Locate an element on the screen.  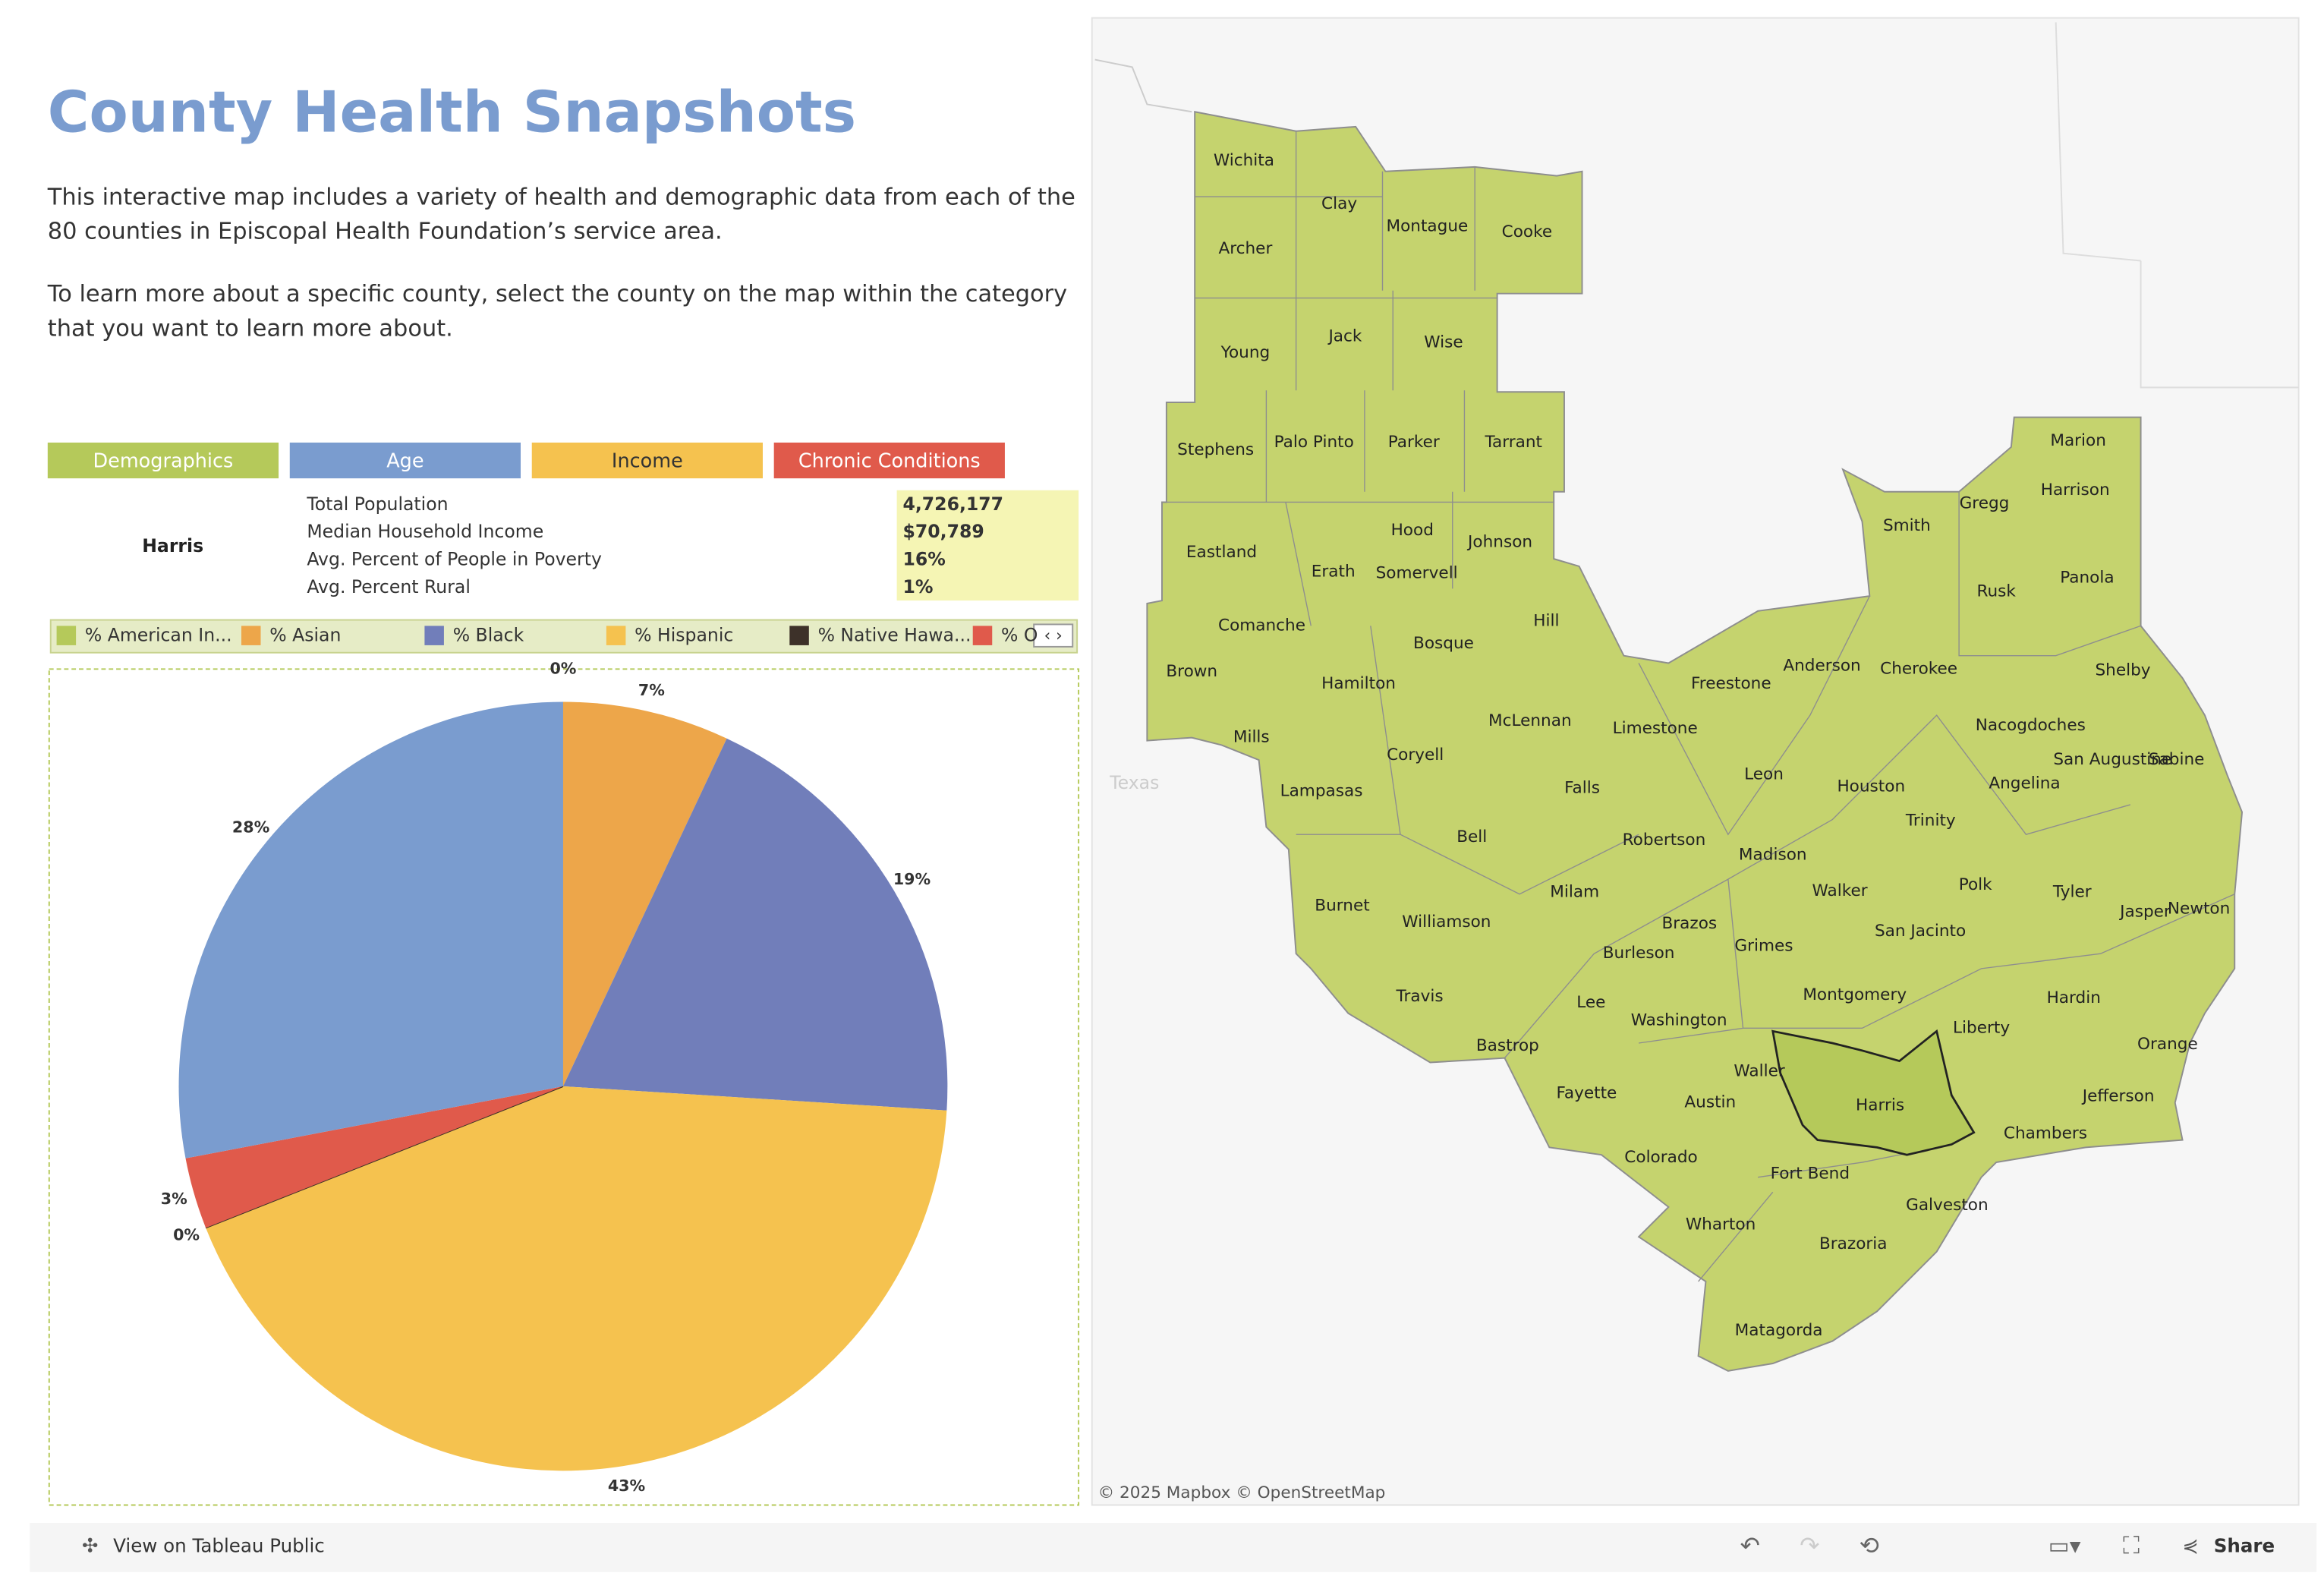
county-label: Harrison is located at coordinates (2075, 491).